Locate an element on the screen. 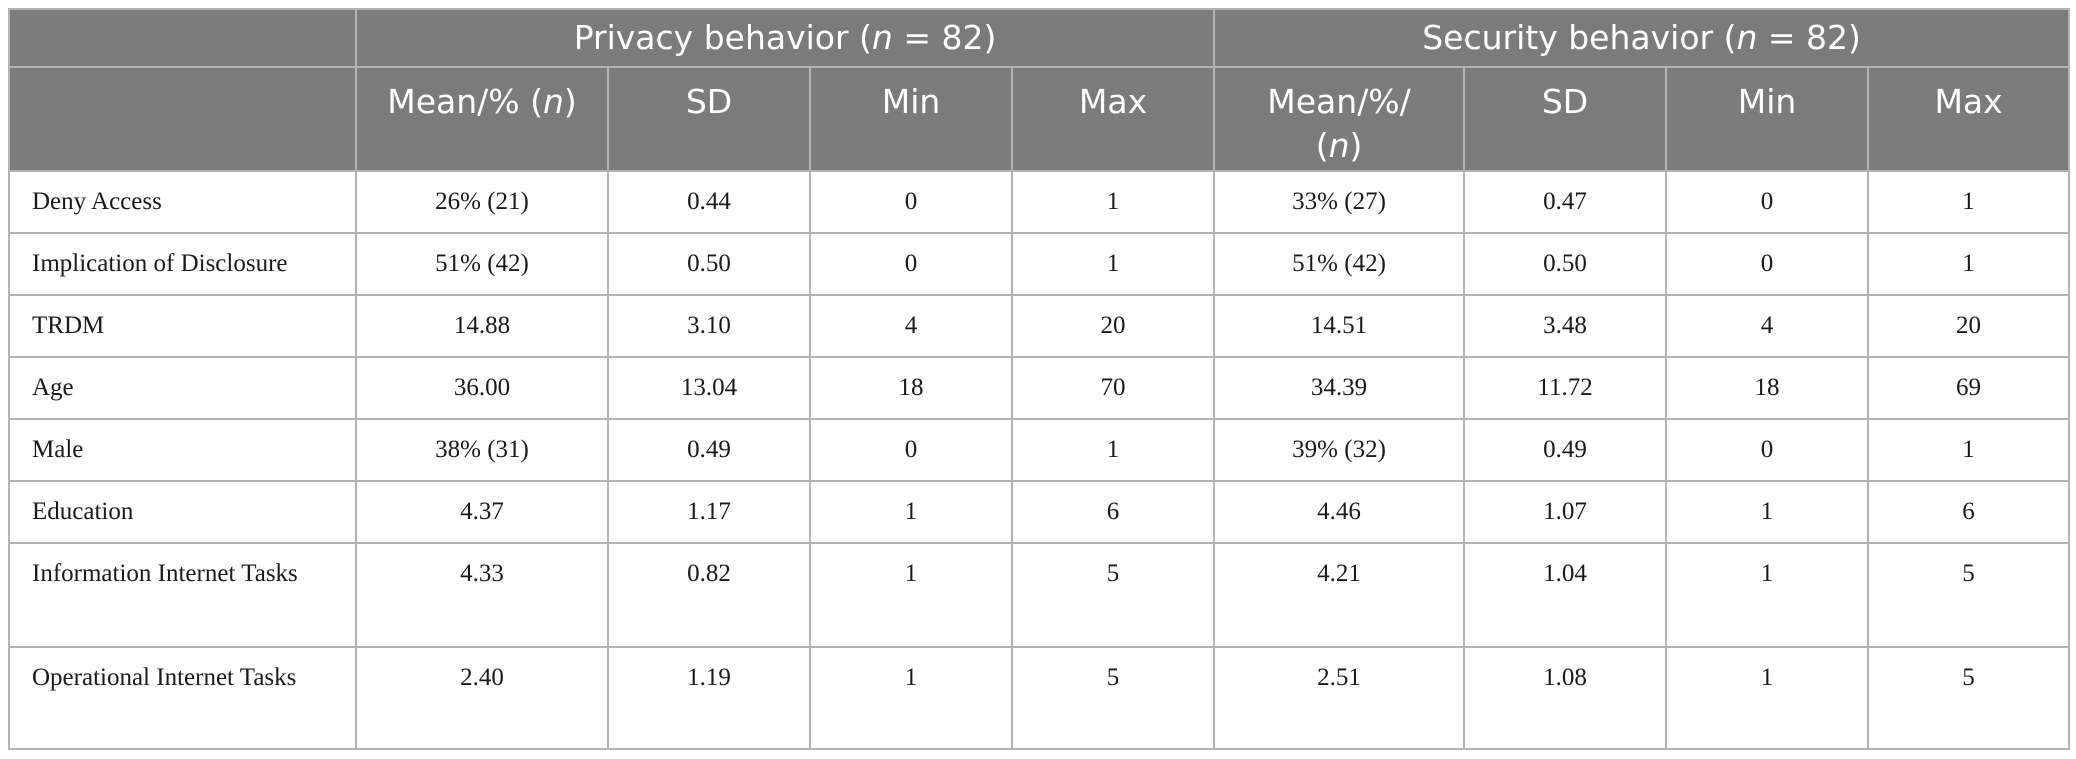 This screenshot has height=759, width=2076. security-behavior-group-header: Security behavior (n = 82) is located at coordinates (1642, 38).